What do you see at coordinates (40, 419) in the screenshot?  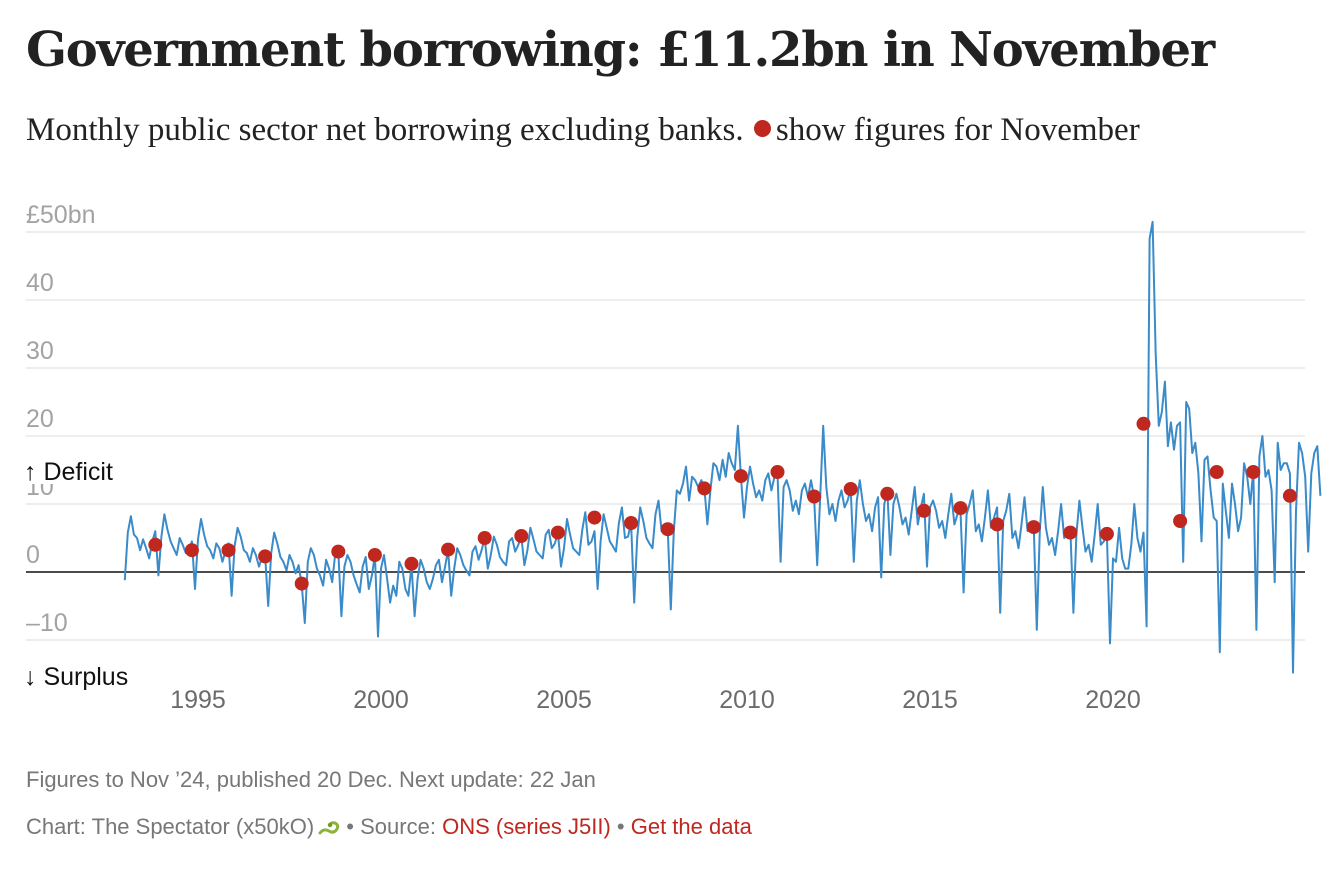 I see `y-tick-label: 20` at bounding box center [40, 419].